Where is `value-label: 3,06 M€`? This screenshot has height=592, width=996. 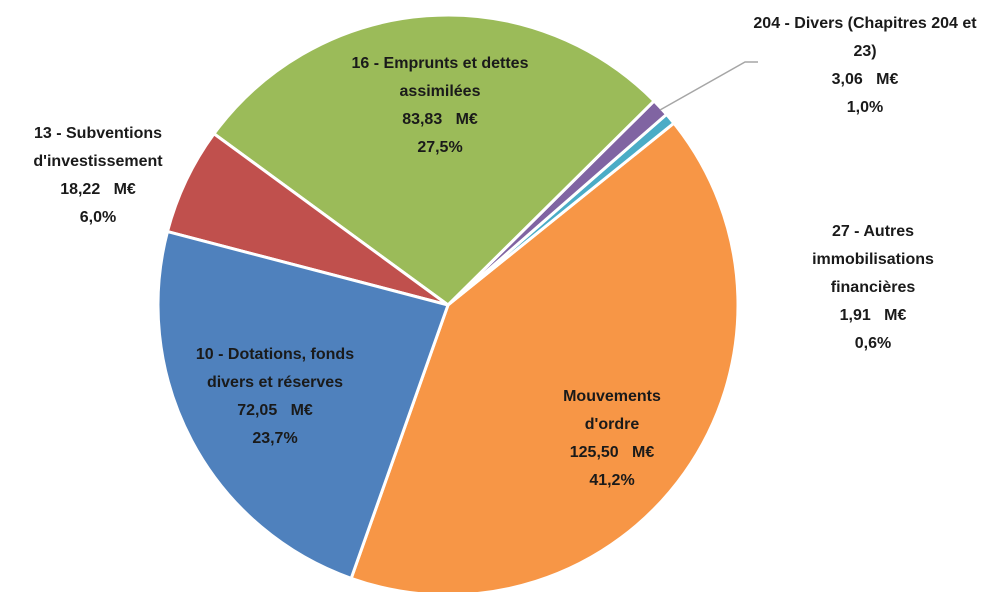
value-label: 3,06 M€ is located at coordinates (865, 79).